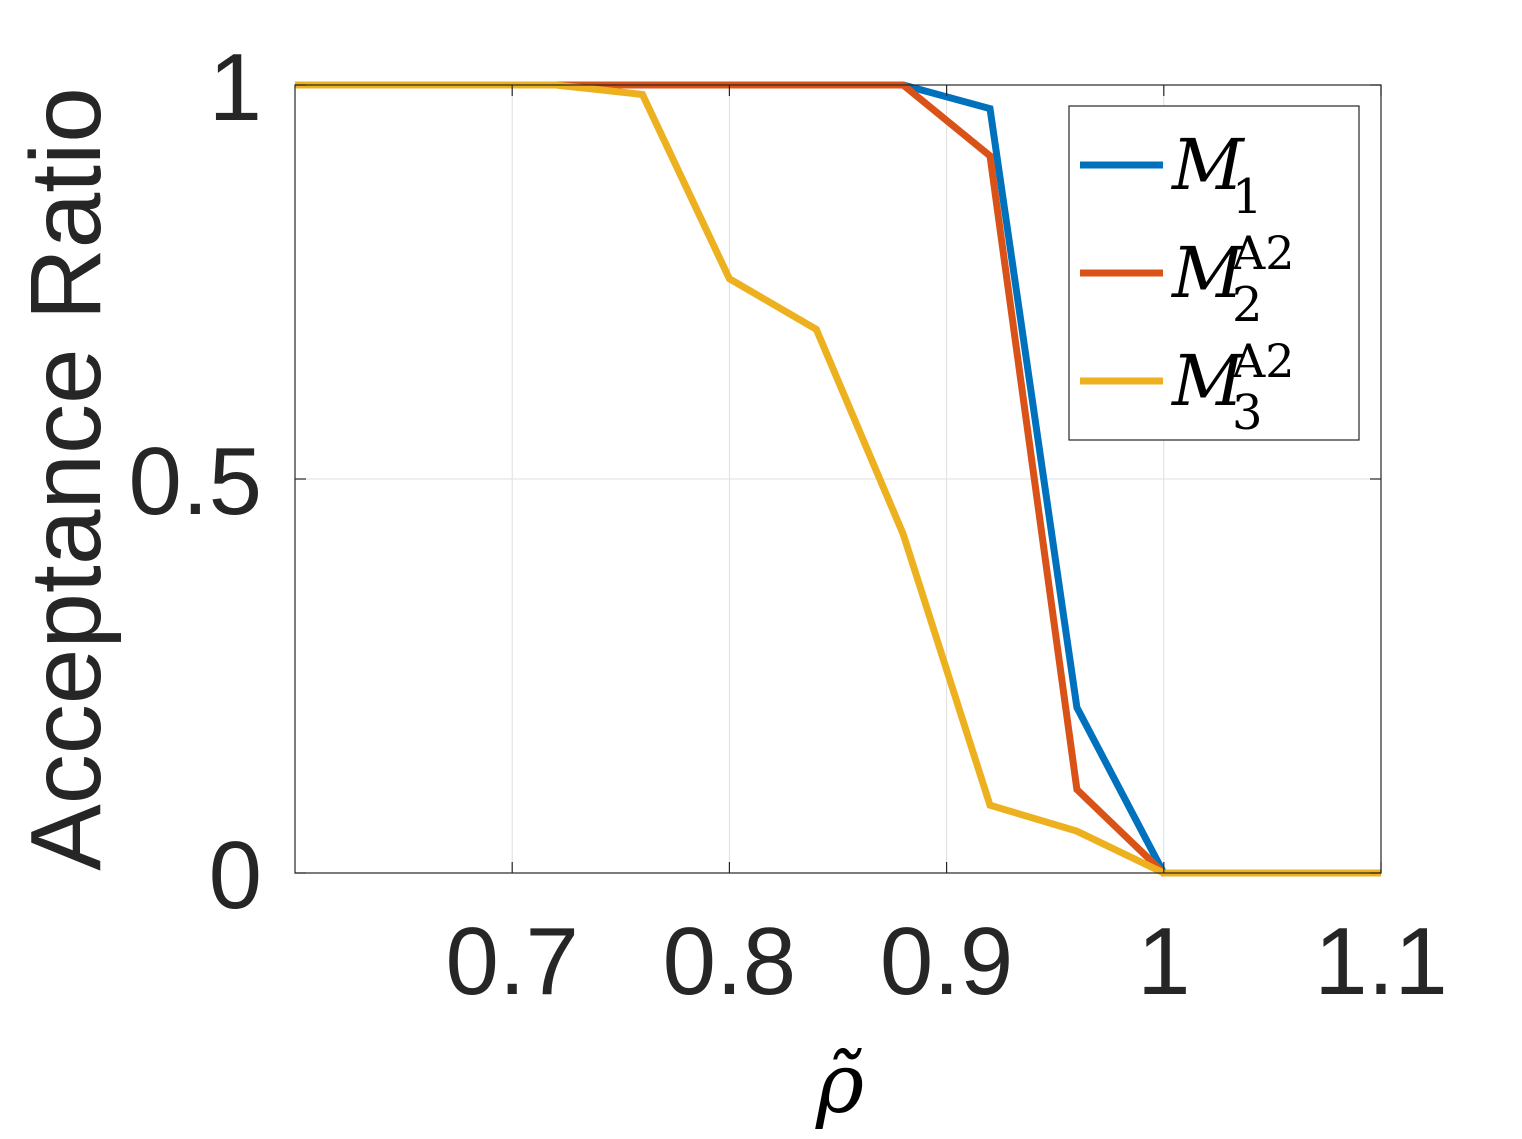  Describe the element at coordinates (511, 961) in the screenshot. I see `x-tick-label: 0.7` at that location.